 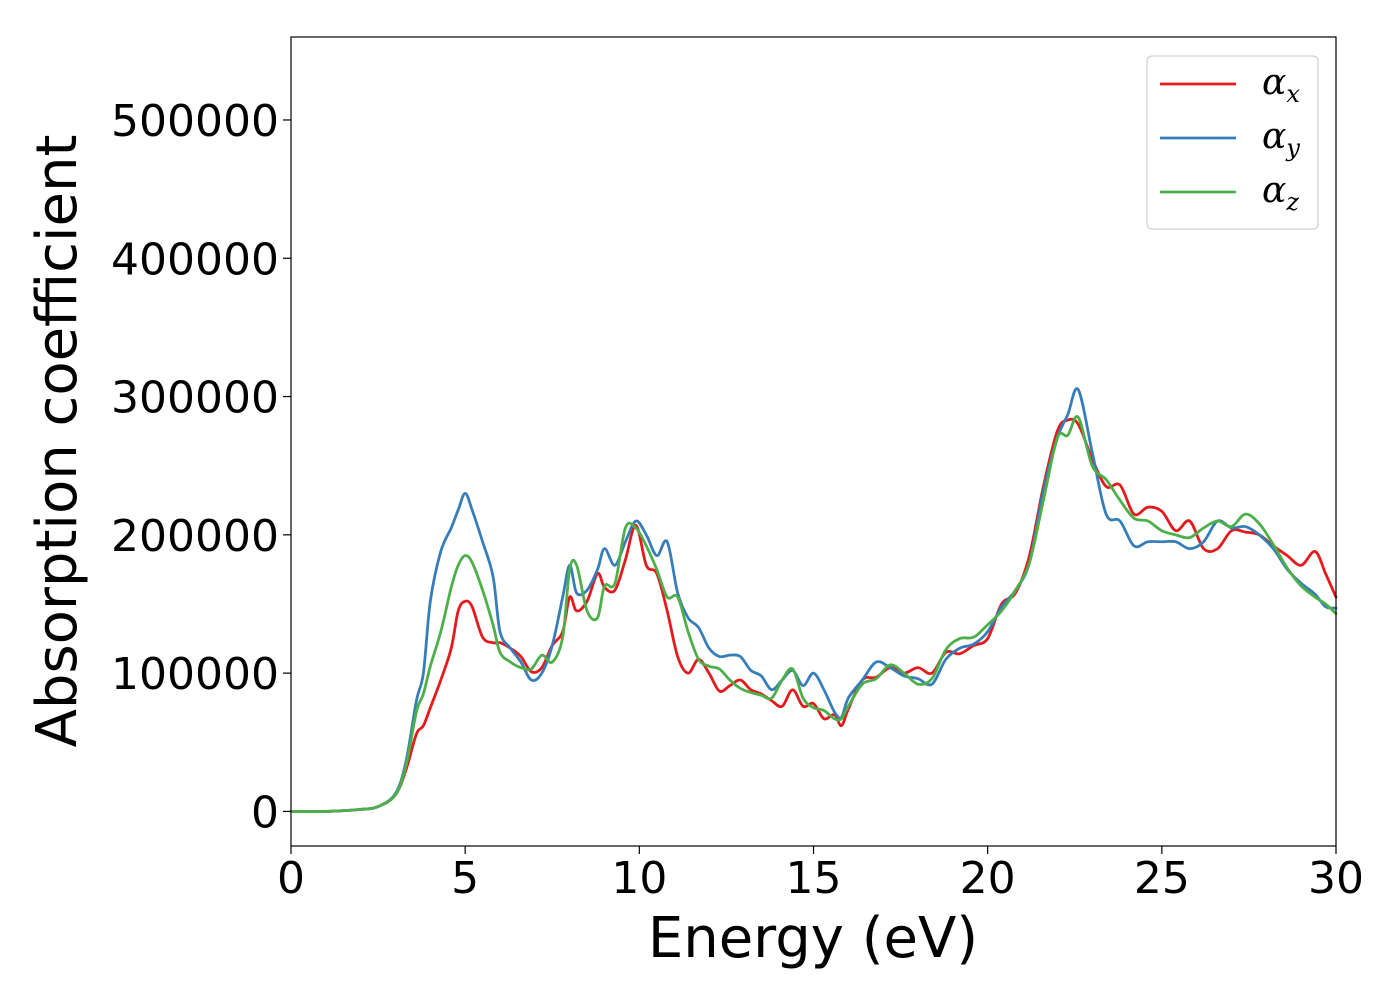 What do you see at coordinates (201, 467) in the screenshot?
I see `y-axis: 0 100000 200000 300000 400000 500000` at bounding box center [201, 467].